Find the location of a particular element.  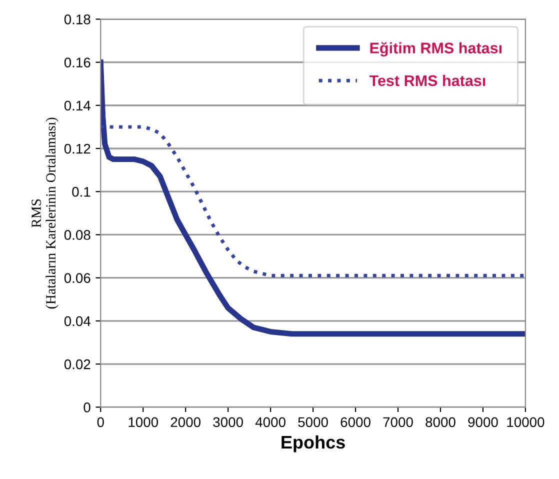

legend-label: Eğitim RMS hatası is located at coordinates (436, 49).